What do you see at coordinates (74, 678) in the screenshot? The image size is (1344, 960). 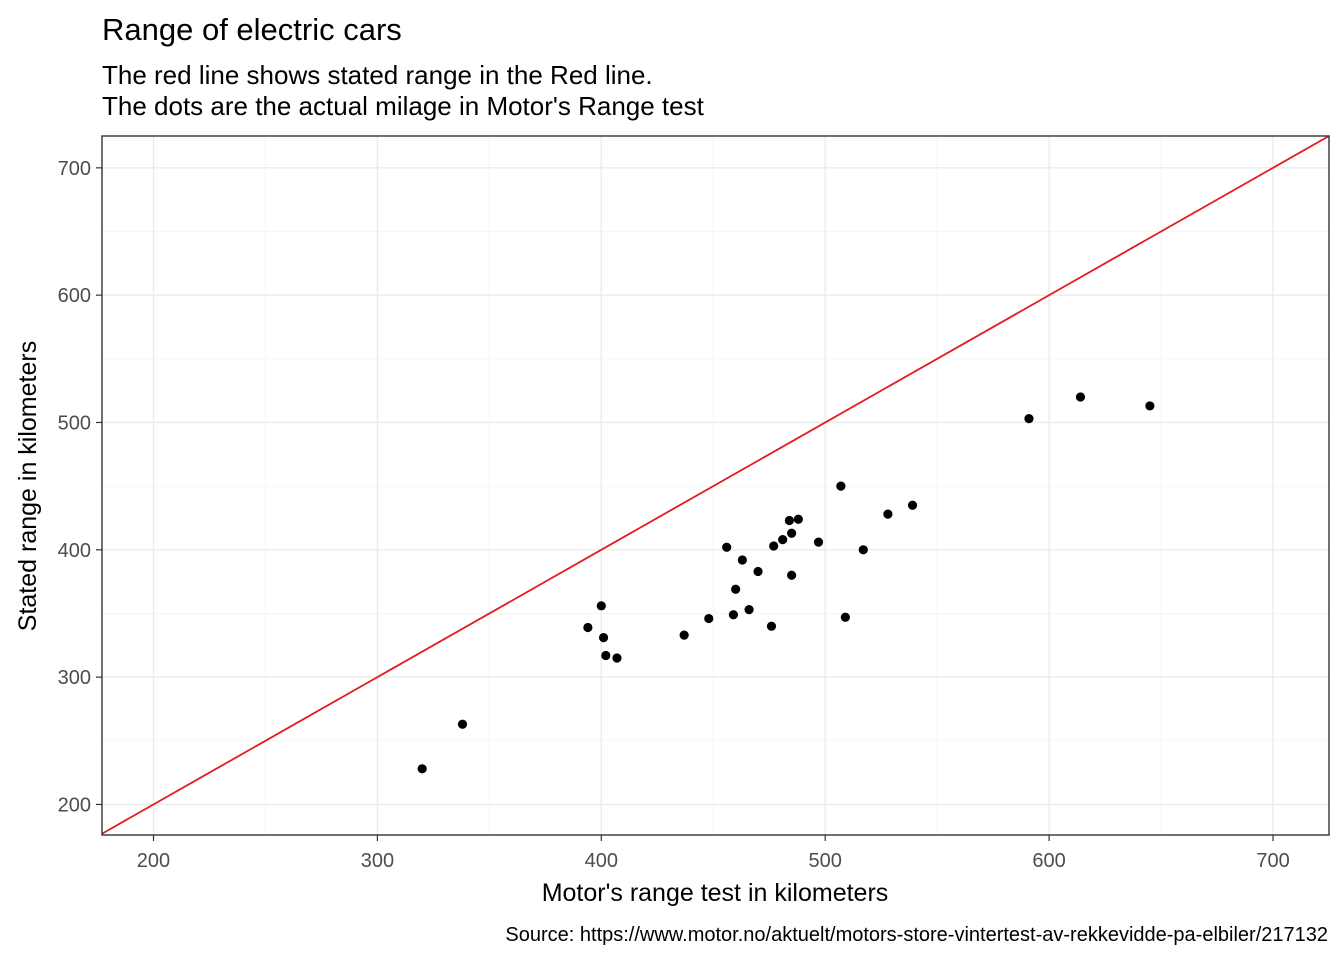 I see `y-tick-label: 300` at bounding box center [74, 678].